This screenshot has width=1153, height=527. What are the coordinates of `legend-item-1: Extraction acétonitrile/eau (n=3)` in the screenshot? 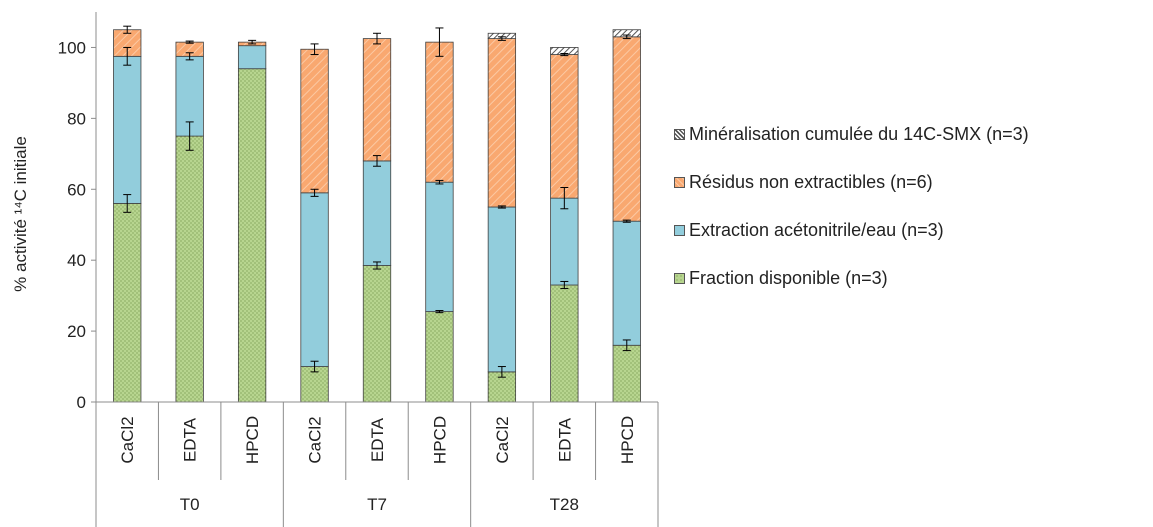 It's located at (851, 230).